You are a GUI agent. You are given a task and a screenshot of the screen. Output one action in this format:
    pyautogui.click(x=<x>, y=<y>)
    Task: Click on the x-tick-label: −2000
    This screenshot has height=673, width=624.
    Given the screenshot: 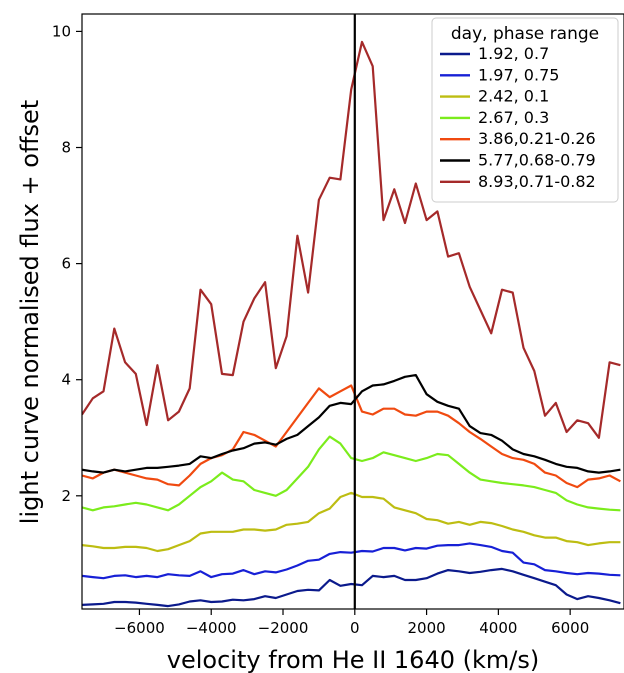 What is the action you would take?
    pyautogui.click(x=283, y=628)
    